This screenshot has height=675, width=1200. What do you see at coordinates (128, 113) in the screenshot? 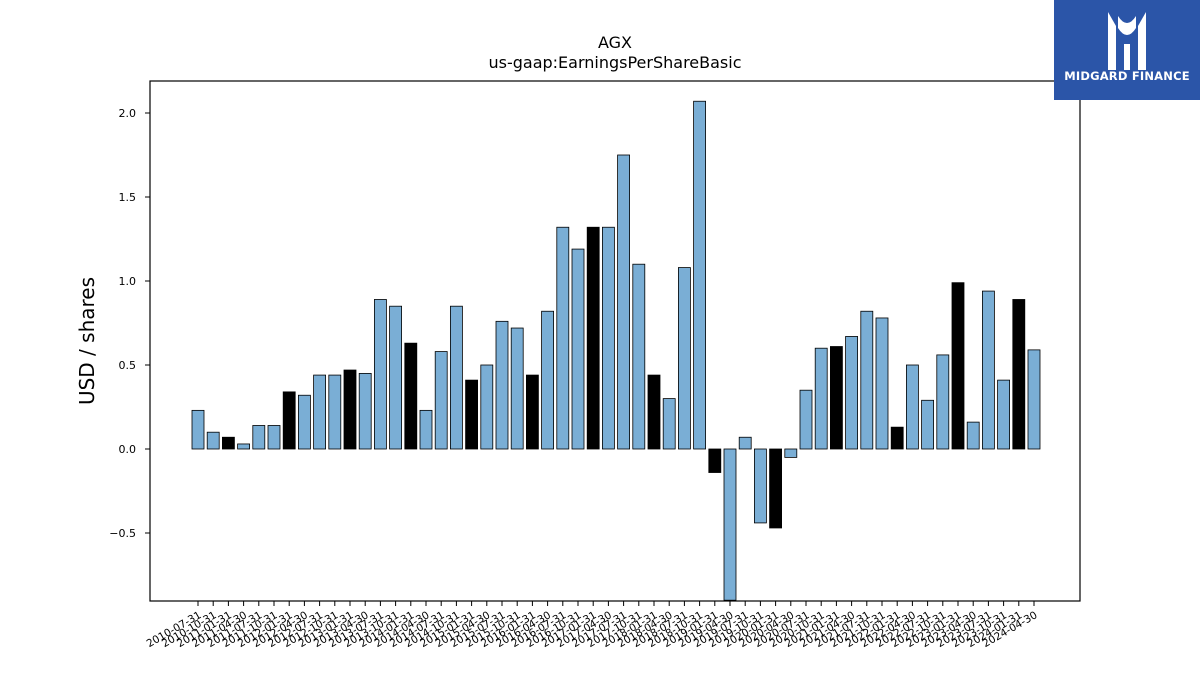
I see `y-tick-label: 2.0` at bounding box center [128, 113].